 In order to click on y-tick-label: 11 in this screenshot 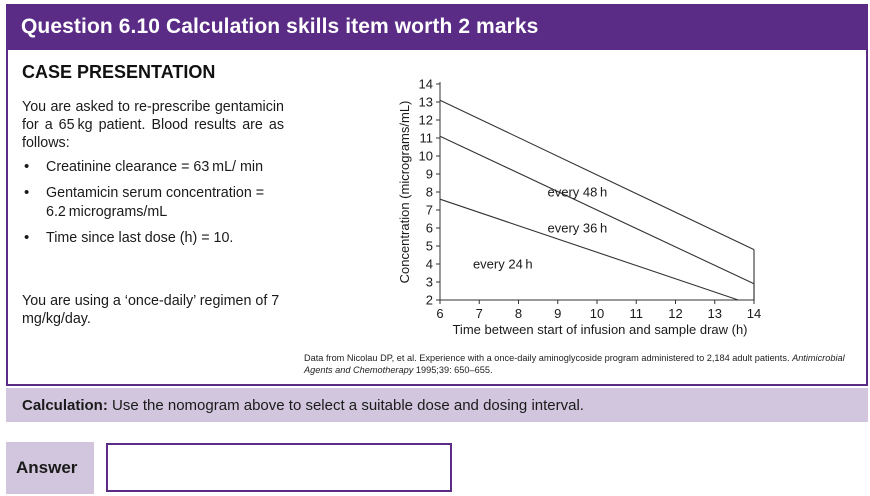, I will do `click(427, 138)`.